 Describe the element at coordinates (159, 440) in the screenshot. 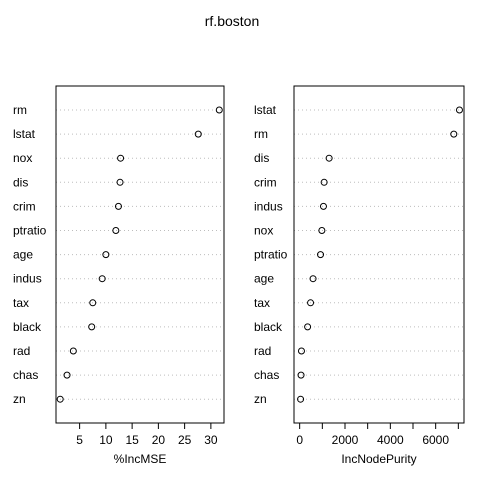

I see `x-tick-label: 20` at that location.